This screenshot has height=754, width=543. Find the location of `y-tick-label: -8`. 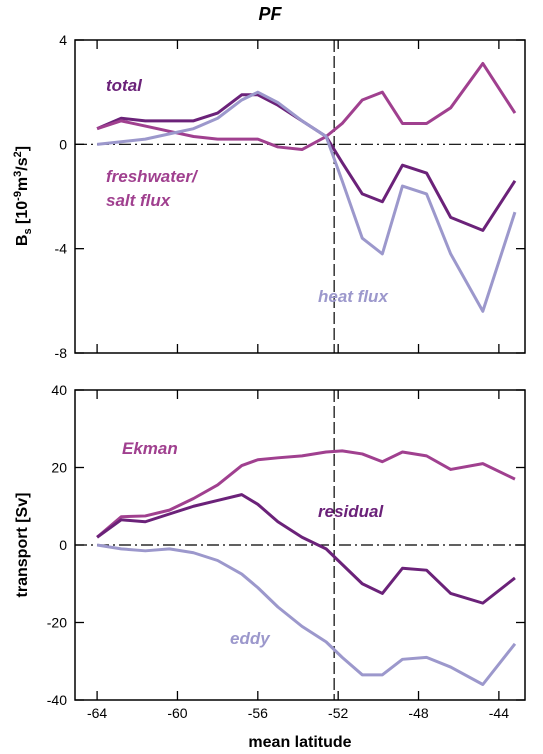

y-tick-label: -8 is located at coordinates (61, 353).